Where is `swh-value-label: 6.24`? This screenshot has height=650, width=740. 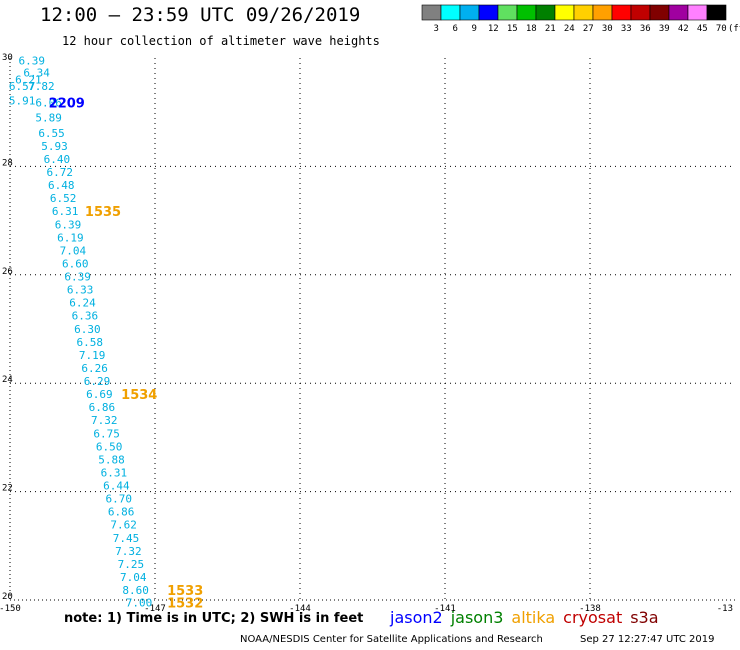 swh-value-label: 6.24 is located at coordinates (82, 302).